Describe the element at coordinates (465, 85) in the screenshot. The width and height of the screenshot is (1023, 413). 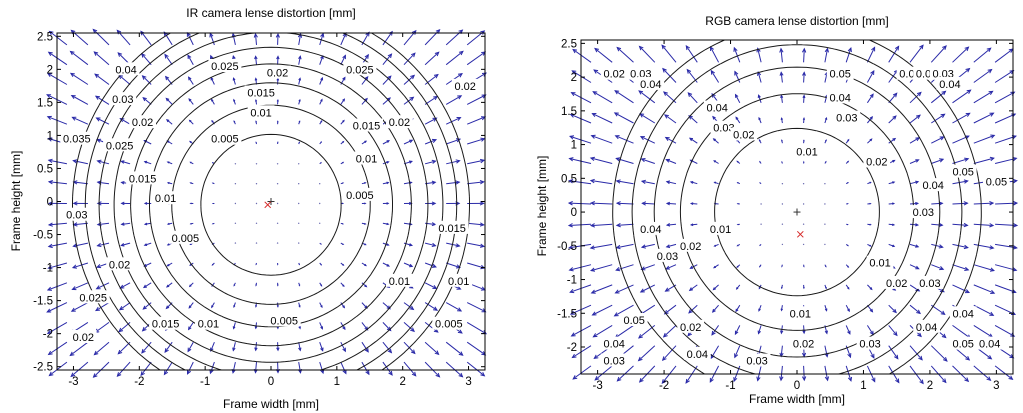
I see `contour-label: 0.02` at that location.